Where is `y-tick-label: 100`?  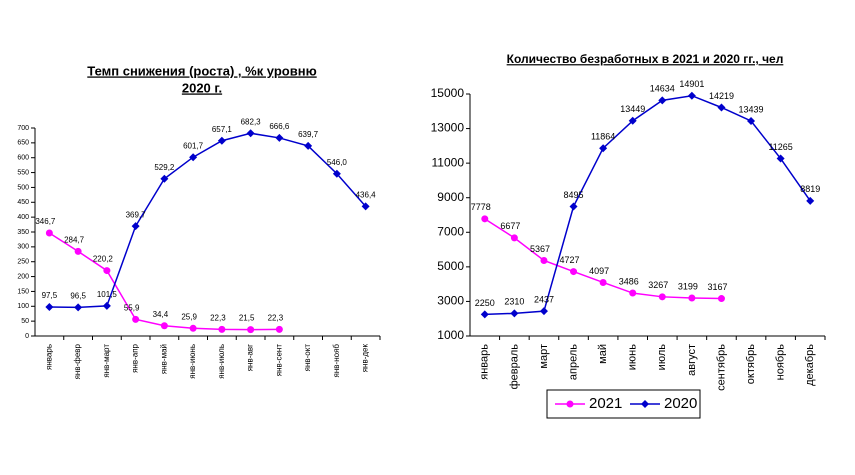 y-tick-label: 100 is located at coordinates (23, 306).